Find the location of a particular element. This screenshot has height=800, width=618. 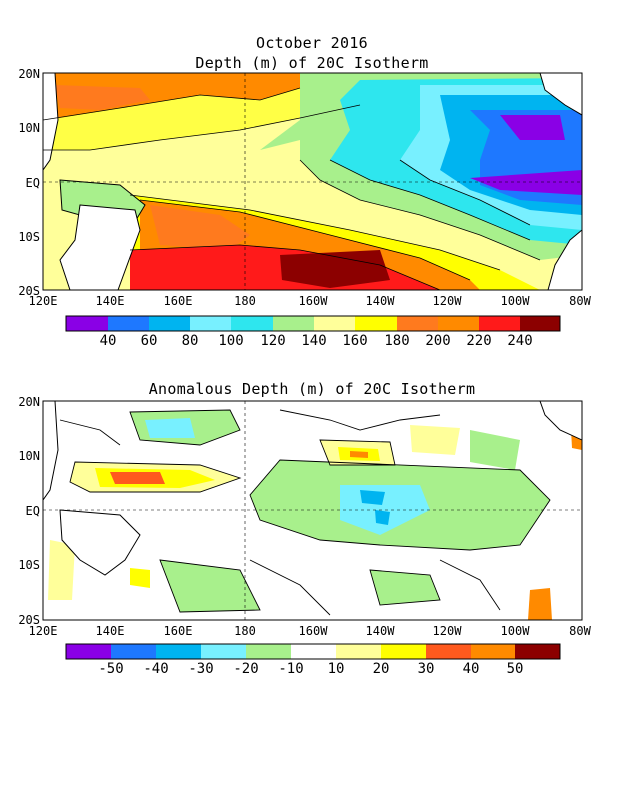

map2-colorbar-label: 20 is located at coordinates (381, 669).